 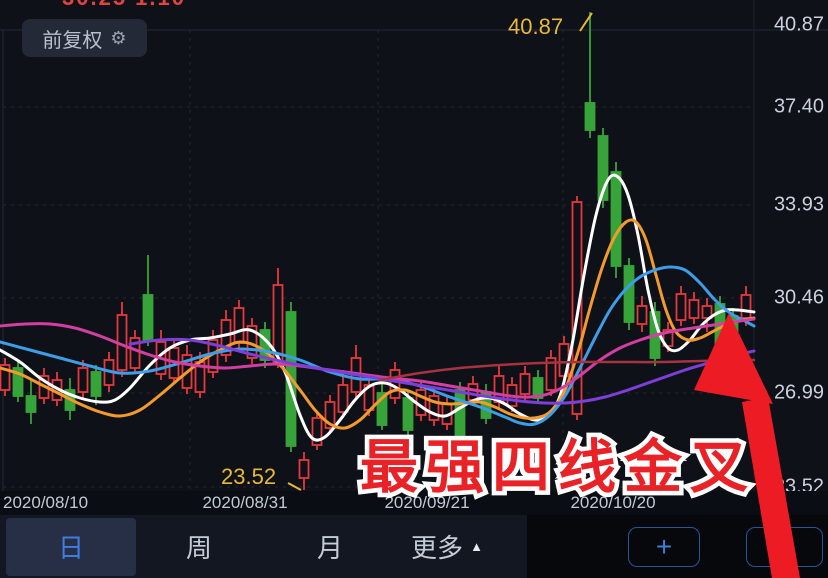 I want to click on active-tab-highlight, so click(x=71, y=547).